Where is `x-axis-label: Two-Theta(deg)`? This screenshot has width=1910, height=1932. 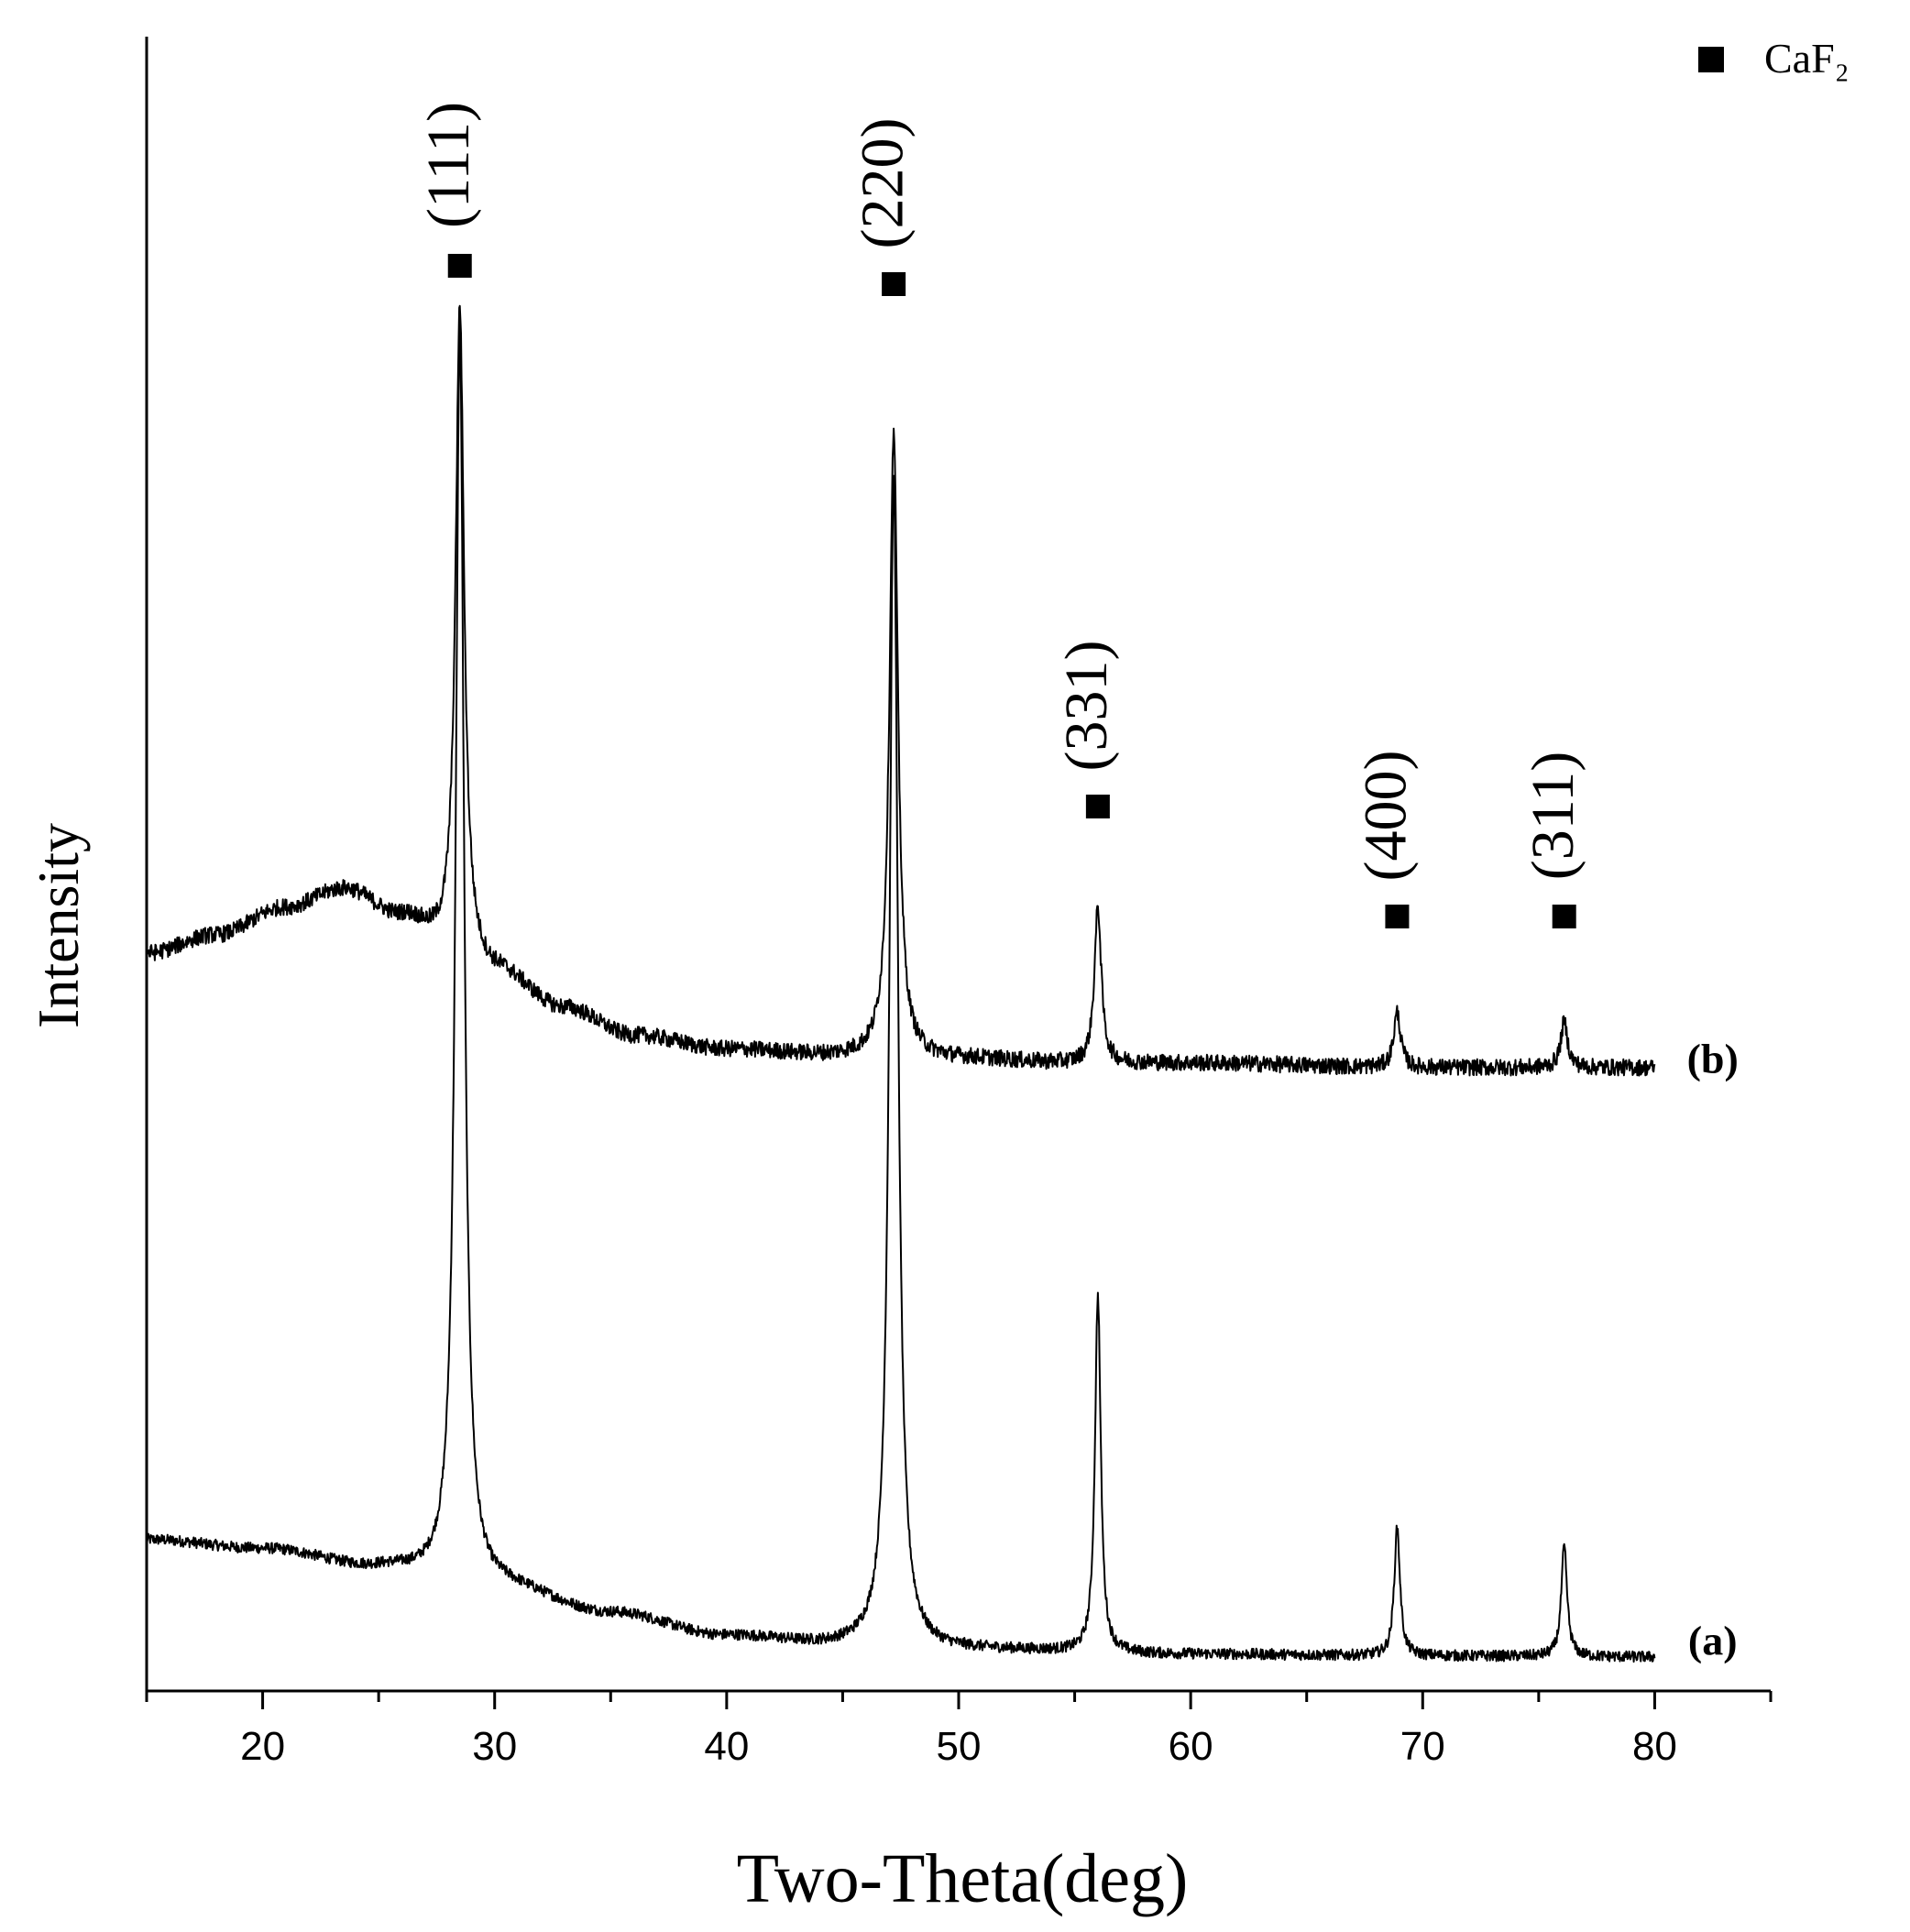
x-axis-label: Two-Theta(deg) is located at coordinates (963, 1878).